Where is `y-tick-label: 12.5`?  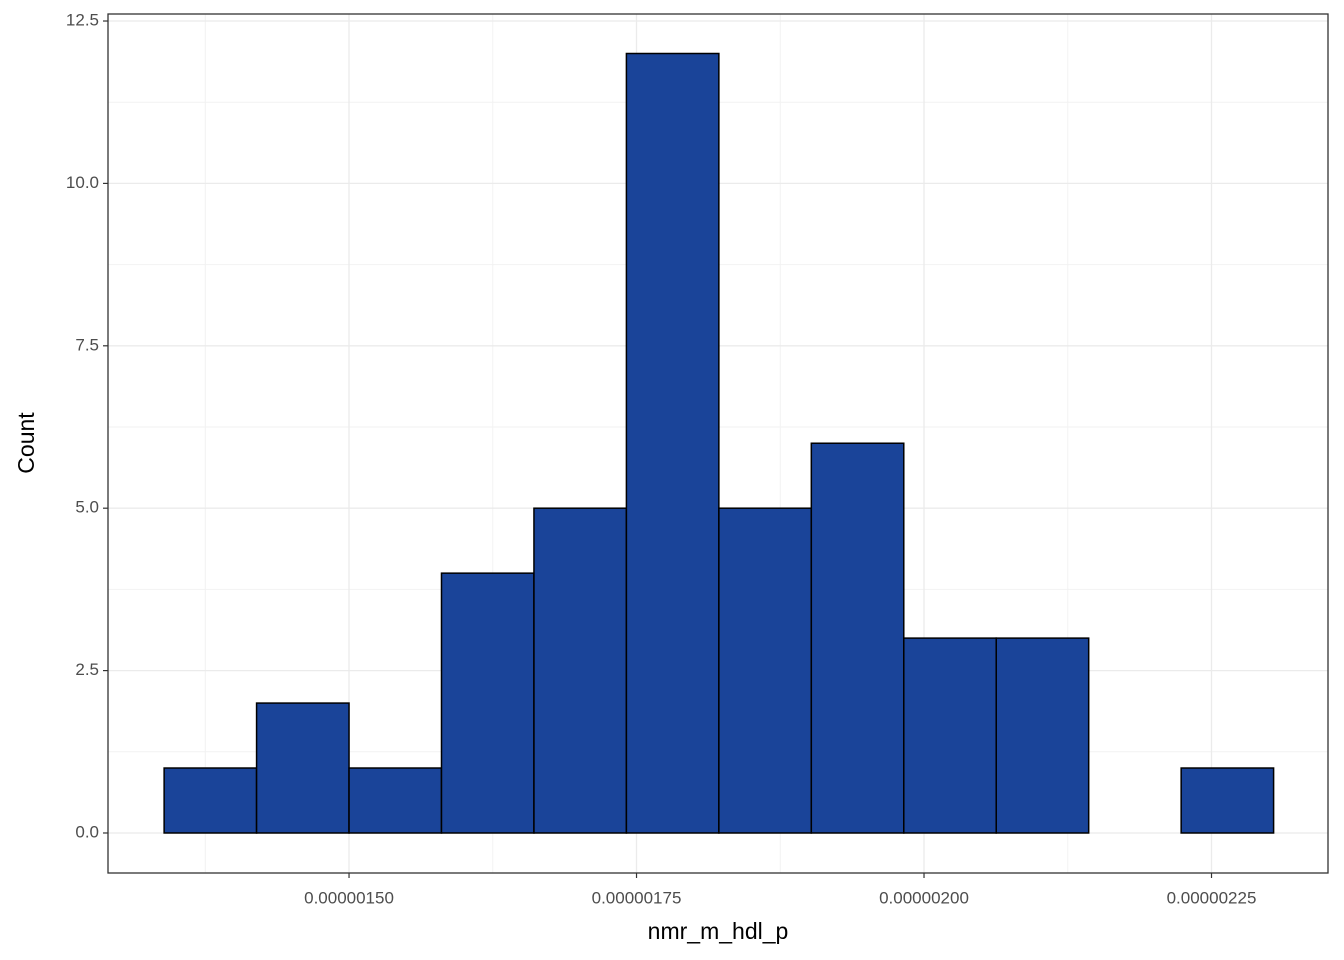 y-tick-label: 12.5 is located at coordinates (82, 19).